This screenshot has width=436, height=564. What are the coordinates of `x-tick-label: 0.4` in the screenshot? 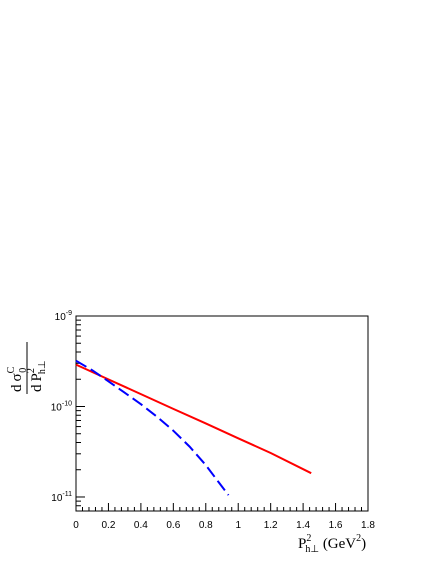 It's located at (141, 525).